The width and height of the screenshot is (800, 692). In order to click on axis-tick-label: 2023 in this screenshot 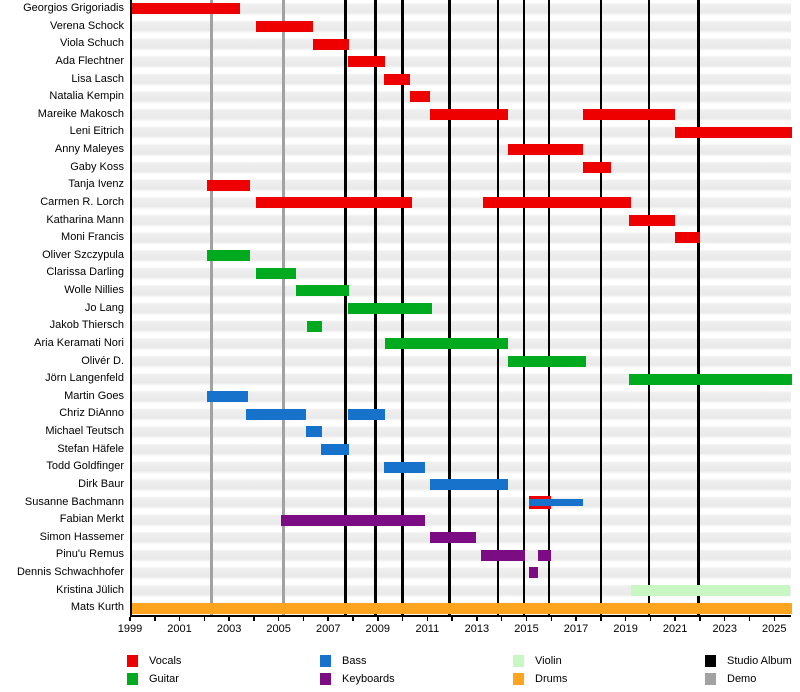, I will do `click(724, 629)`.